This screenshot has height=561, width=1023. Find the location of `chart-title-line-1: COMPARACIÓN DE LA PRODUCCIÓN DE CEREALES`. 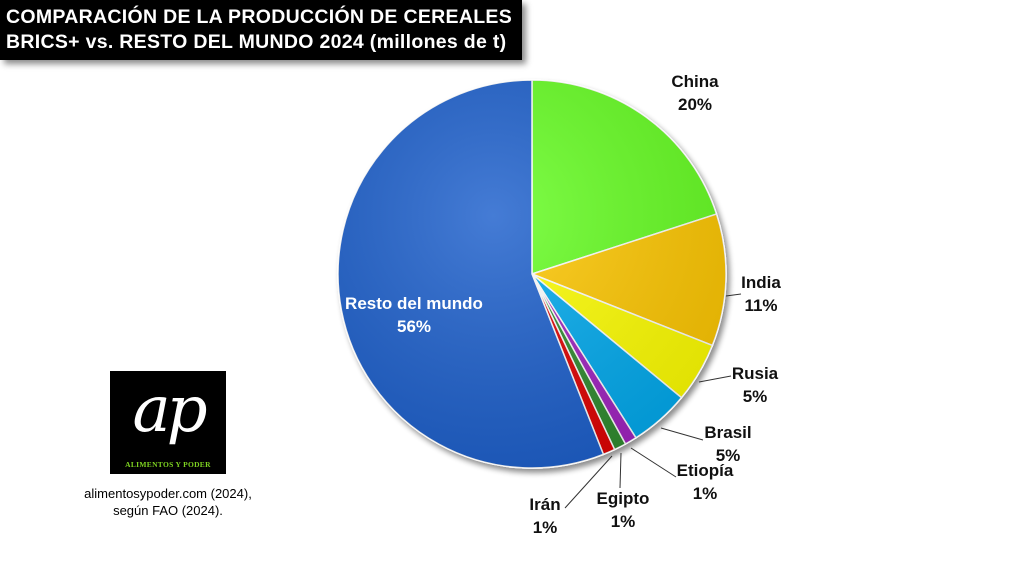

chart-title-line-1: COMPARACIÓN DE LA PRODUCCIÓN DE CEREALES is located at coordinates (259, 17).